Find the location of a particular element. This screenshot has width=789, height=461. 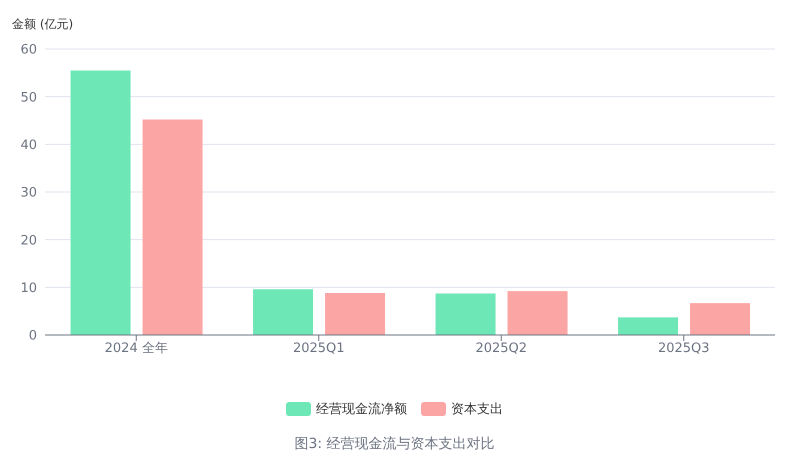

y-tick-label: 10 is located at coordinates (28, 288).